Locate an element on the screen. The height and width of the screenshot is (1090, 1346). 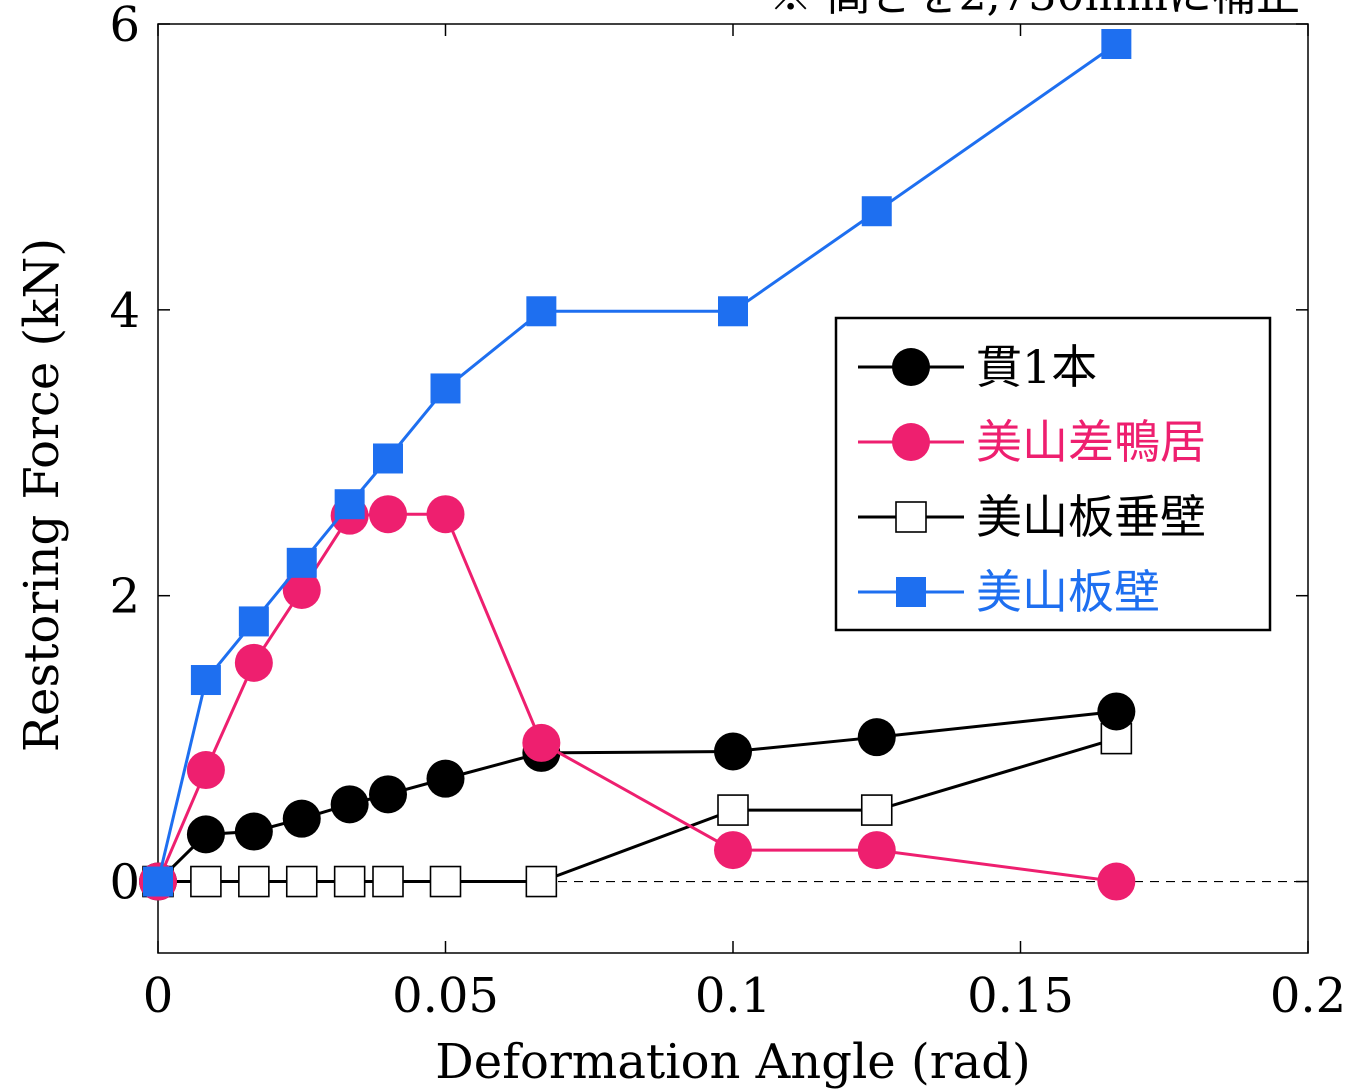
legend-label: 美山板垂壁 is located at coordinates (1091, 517).